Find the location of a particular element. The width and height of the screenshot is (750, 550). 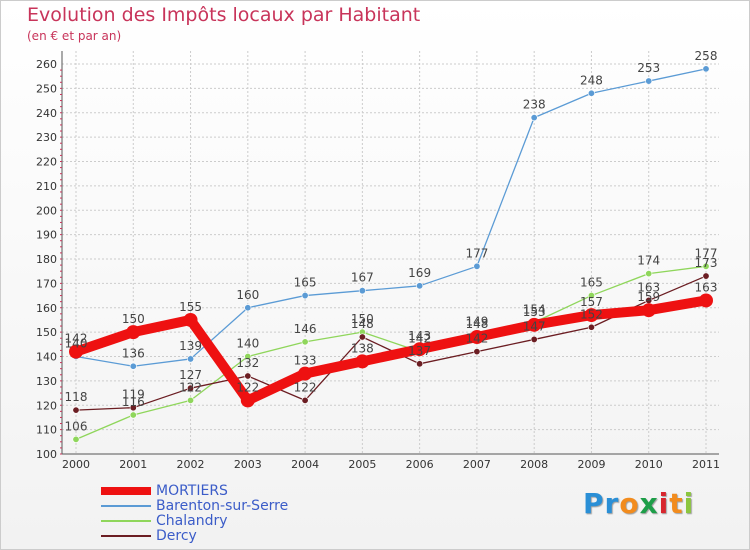

data-label: 159 is located at coordinates (648, 297).